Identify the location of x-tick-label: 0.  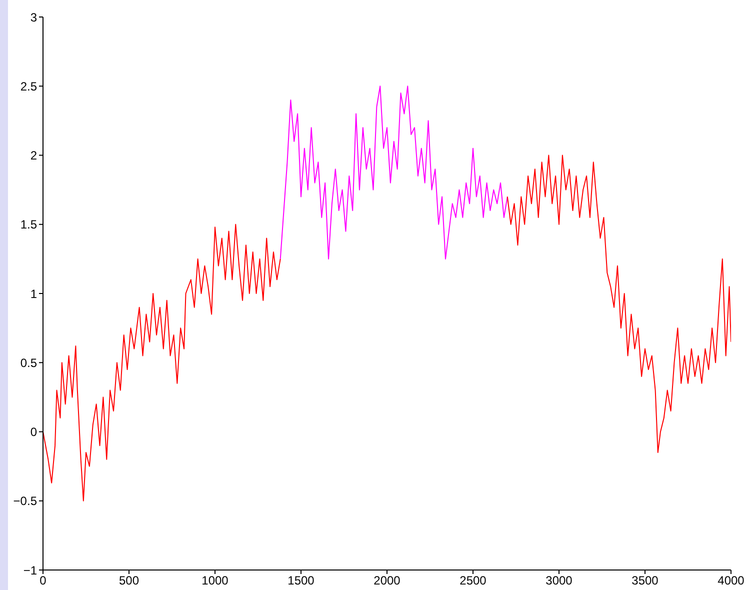
(43, 581).